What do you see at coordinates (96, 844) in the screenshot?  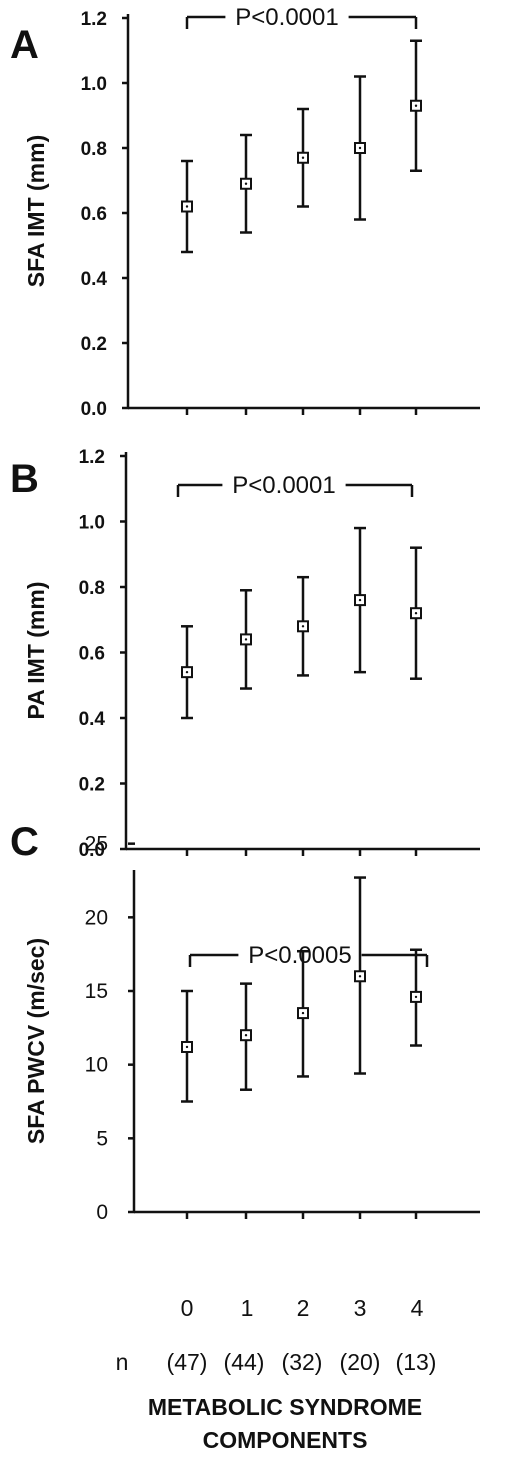 I see `y-tick-label: 25` at bounding box center [96, 844].